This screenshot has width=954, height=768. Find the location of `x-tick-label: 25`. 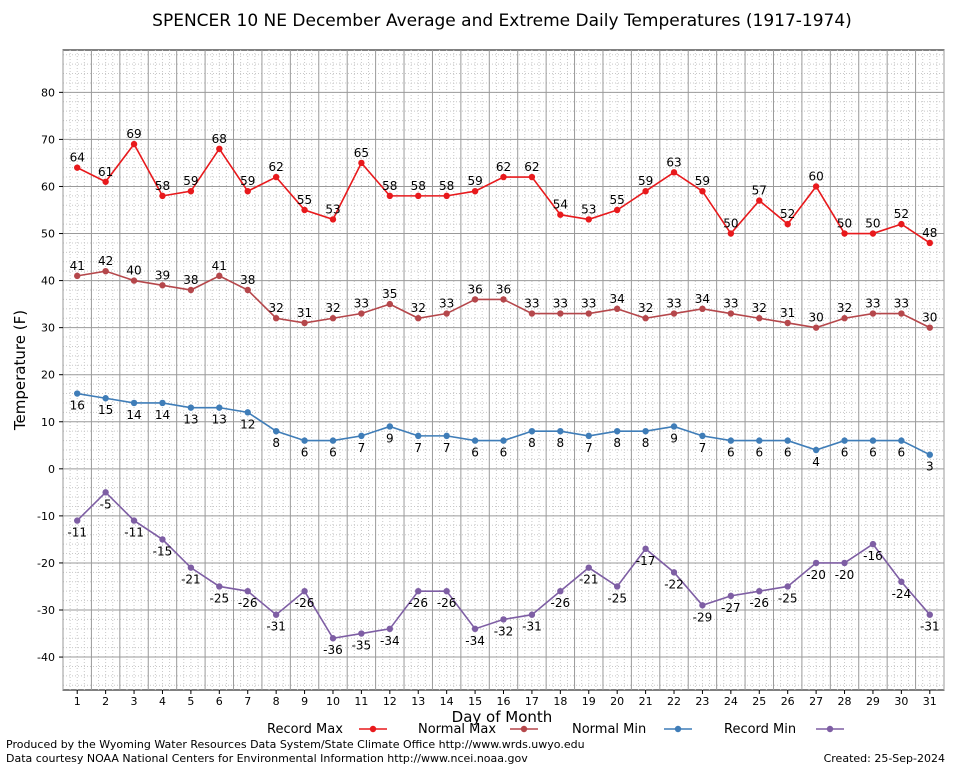

x-tick-label: 25 is located at coordinates (759, 701).